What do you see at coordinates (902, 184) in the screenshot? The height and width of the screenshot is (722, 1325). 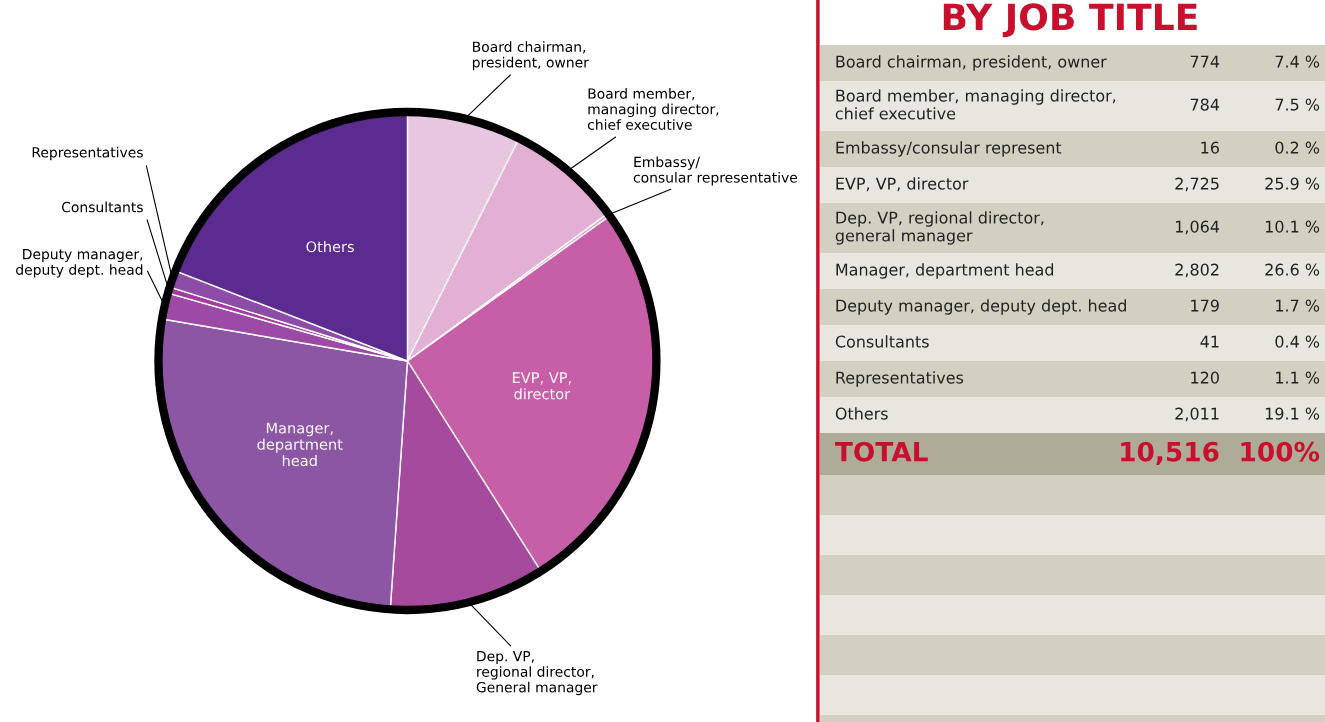 I see `category-label: EVP, VP, director` at bounding box center [902, 184].